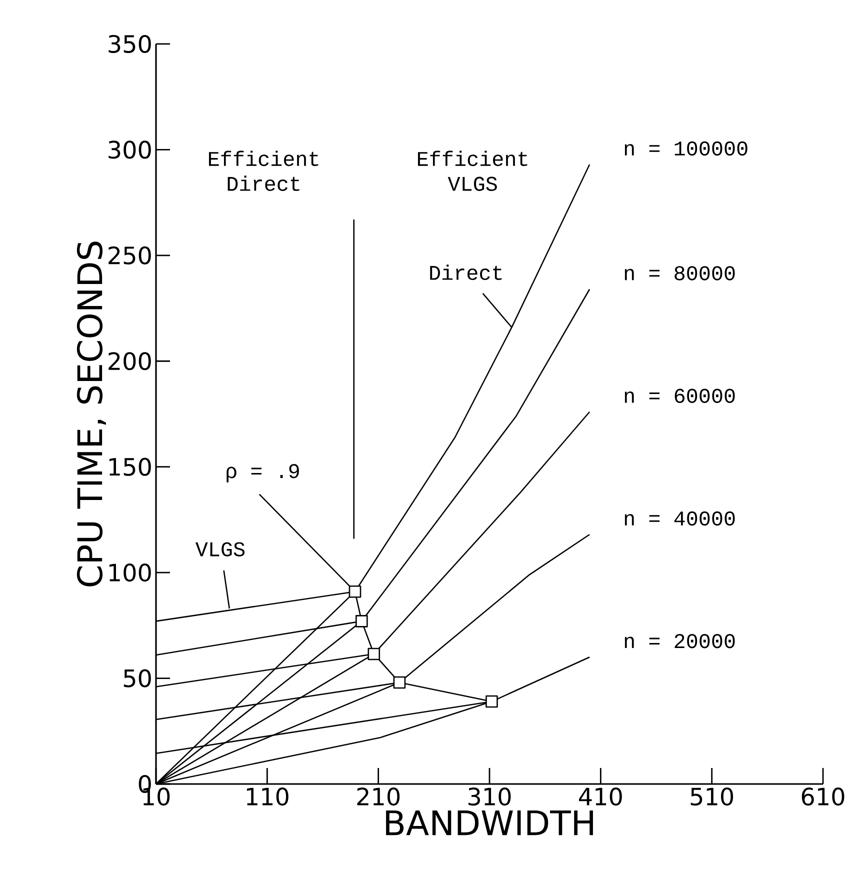  What do you see at coordinates (679, 395) in the screenshot?
I see `series-label: n = 60000` at bounding box center [679, 395].